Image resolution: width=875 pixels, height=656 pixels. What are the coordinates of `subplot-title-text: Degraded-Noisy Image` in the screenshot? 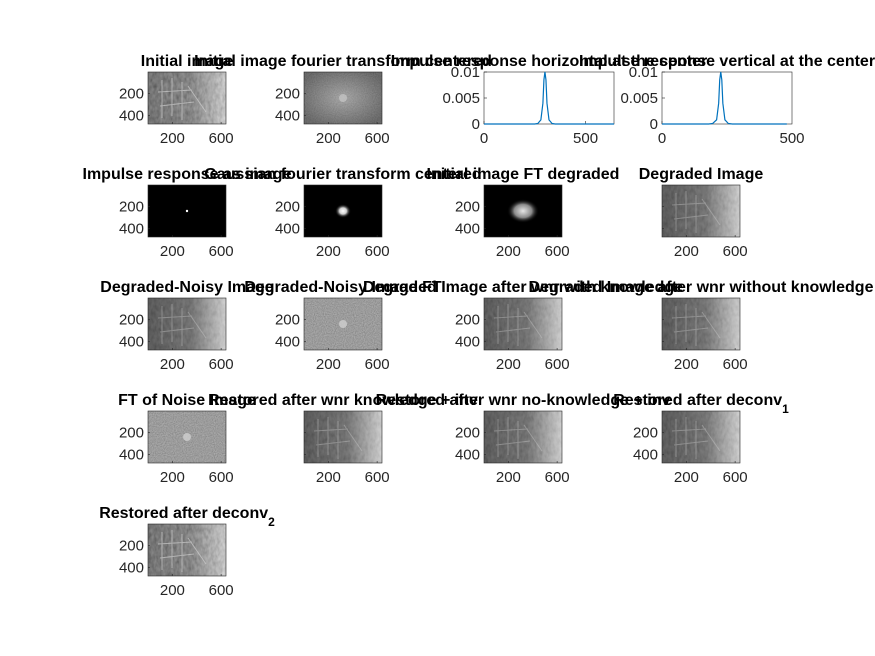 It's located at (186, 287).